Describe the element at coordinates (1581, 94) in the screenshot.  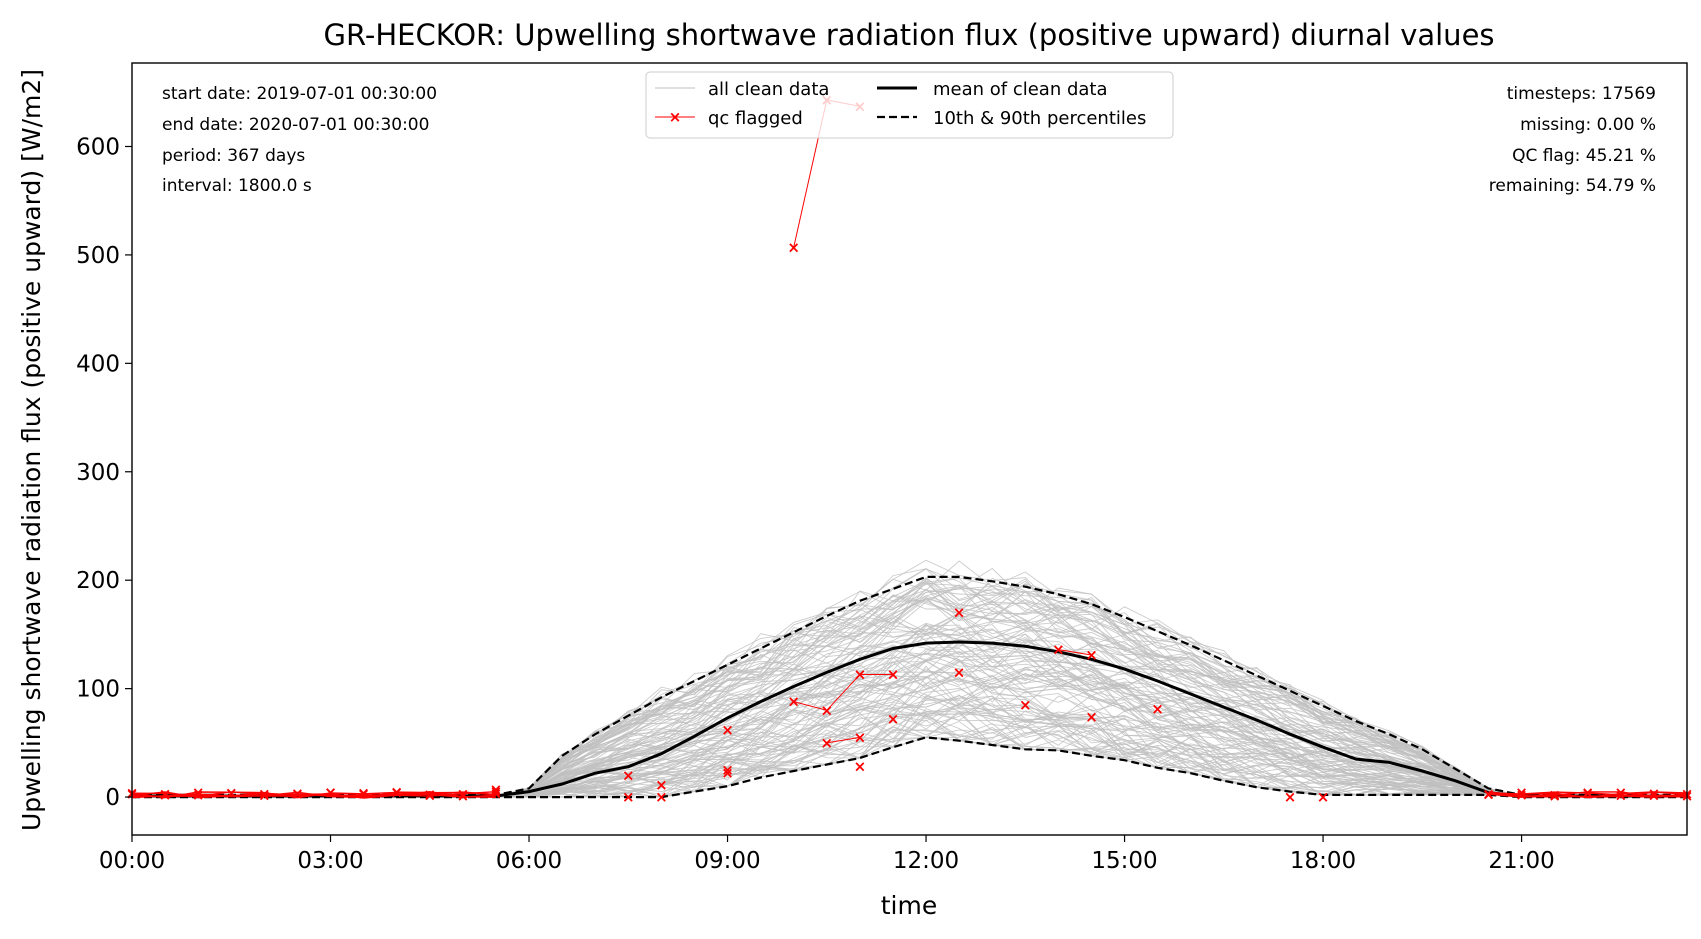
I see `info-timesteps: timesteps: 17569` at that location.